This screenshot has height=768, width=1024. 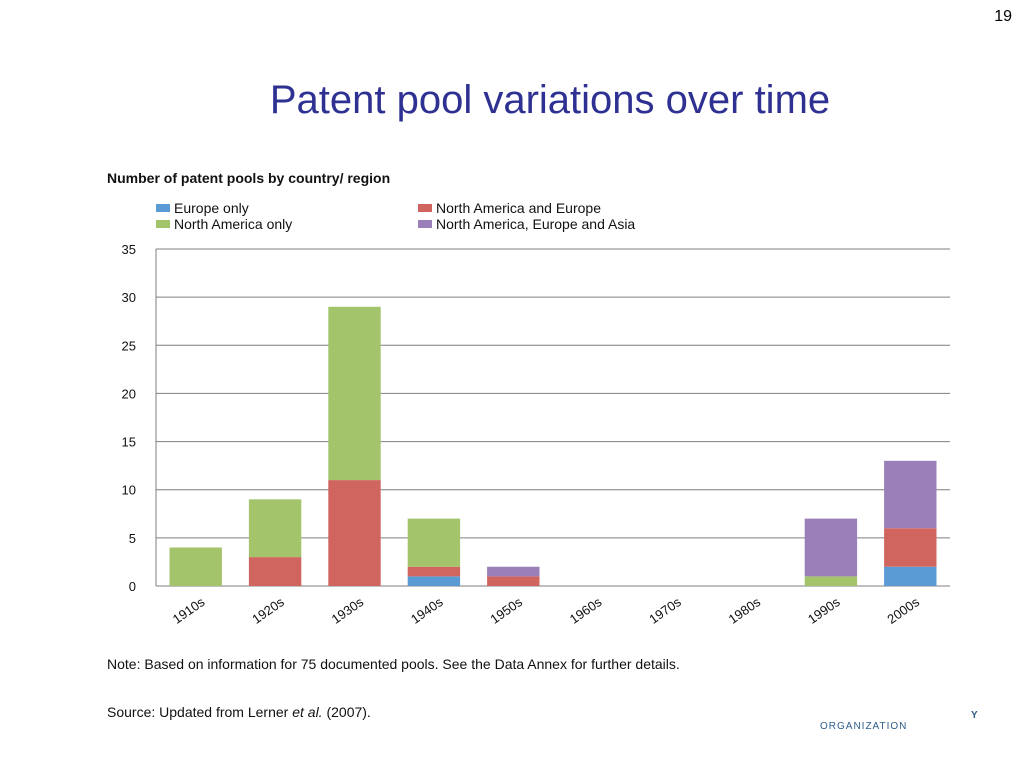 I want to click on x-tick-label-1990s: 1990s, so click(x=824, y=610).